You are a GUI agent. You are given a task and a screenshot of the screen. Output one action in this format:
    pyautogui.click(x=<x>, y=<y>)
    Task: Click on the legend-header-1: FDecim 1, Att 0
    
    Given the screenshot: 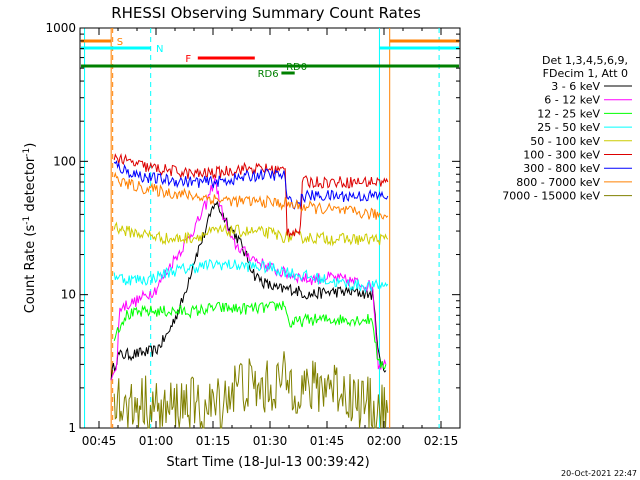 What is the action you would take?
    pyautogui.click(x=585, y=73)
    